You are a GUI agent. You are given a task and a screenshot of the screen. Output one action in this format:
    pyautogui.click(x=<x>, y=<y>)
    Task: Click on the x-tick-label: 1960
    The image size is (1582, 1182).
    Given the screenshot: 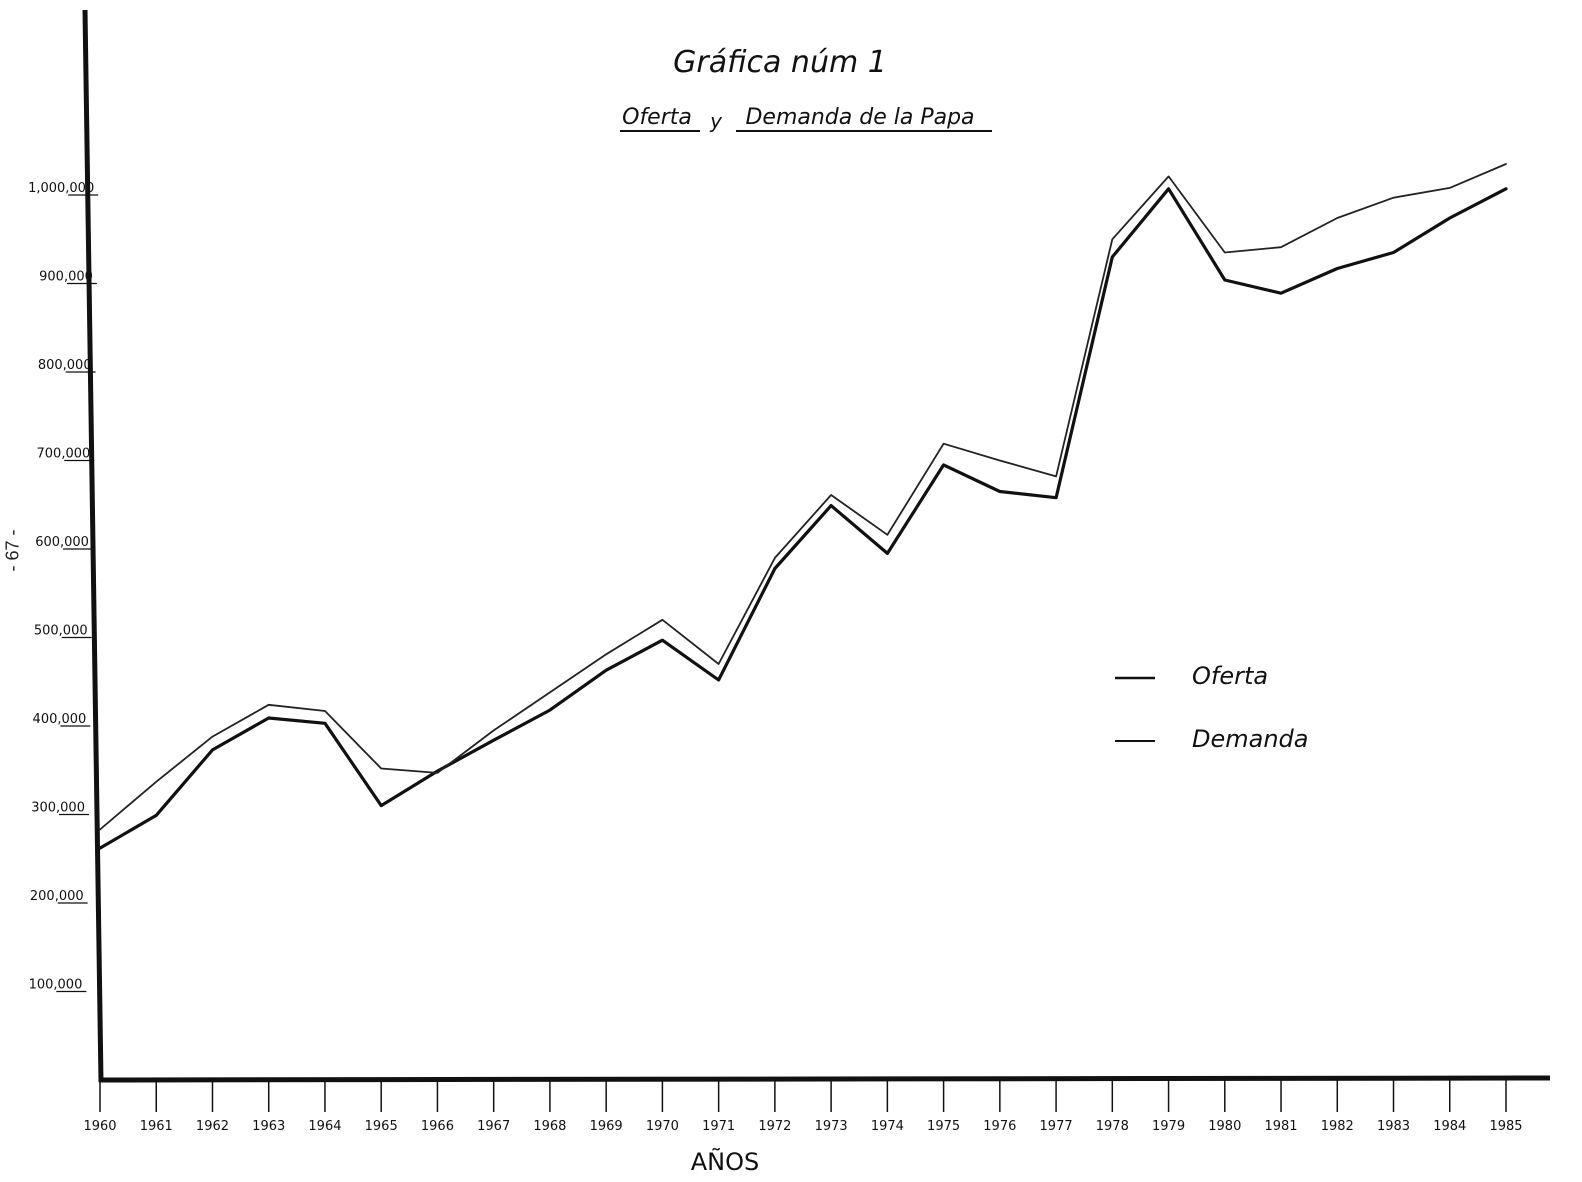 What is the action you would take?
    pyautogui.click(x=99, y=1126)
    